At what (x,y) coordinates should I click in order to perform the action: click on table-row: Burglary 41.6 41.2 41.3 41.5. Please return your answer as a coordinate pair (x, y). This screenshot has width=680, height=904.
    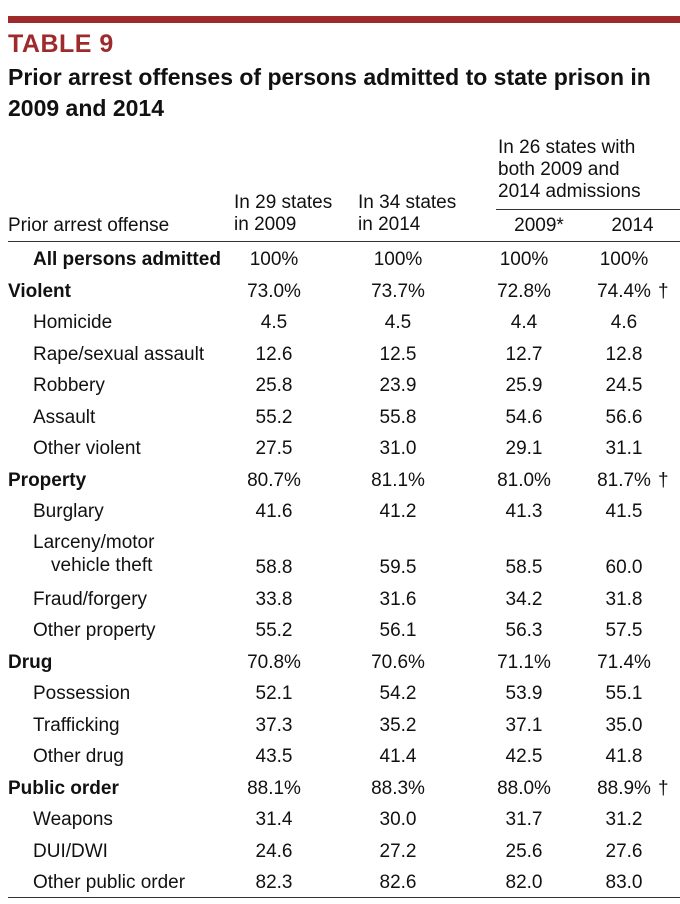
    Looking at the image, I should click on (340, 512).